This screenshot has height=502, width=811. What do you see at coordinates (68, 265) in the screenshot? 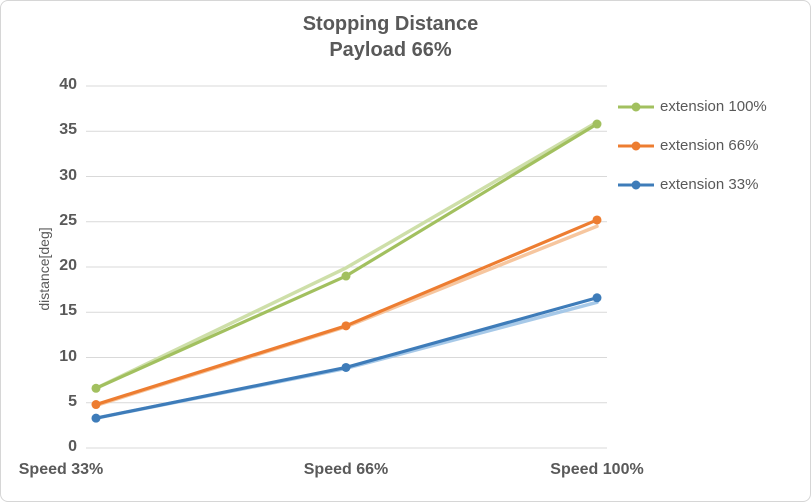
I see `y-tick-label: 20` at bounding box center [68, 265].